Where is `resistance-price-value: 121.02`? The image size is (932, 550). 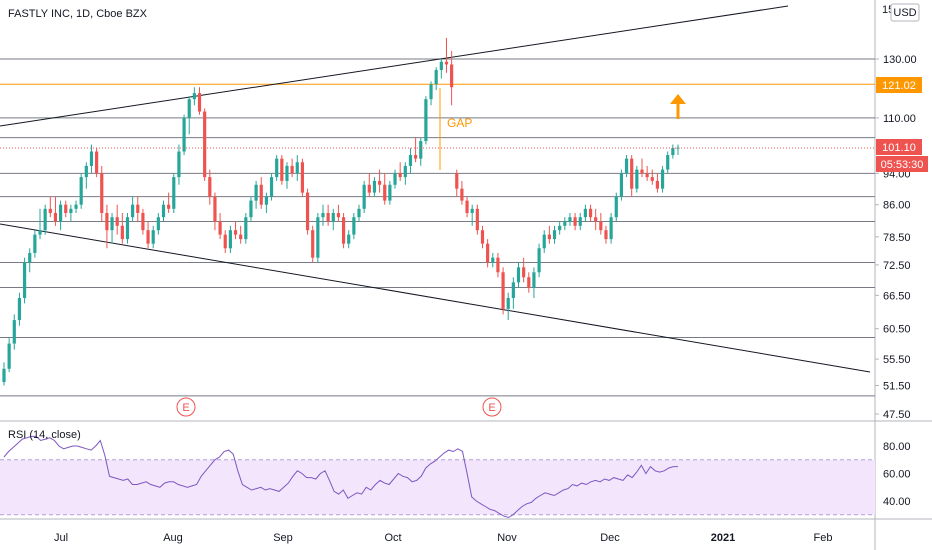 resistance-price-value: 121.02 is located at coordinates (899, 86).